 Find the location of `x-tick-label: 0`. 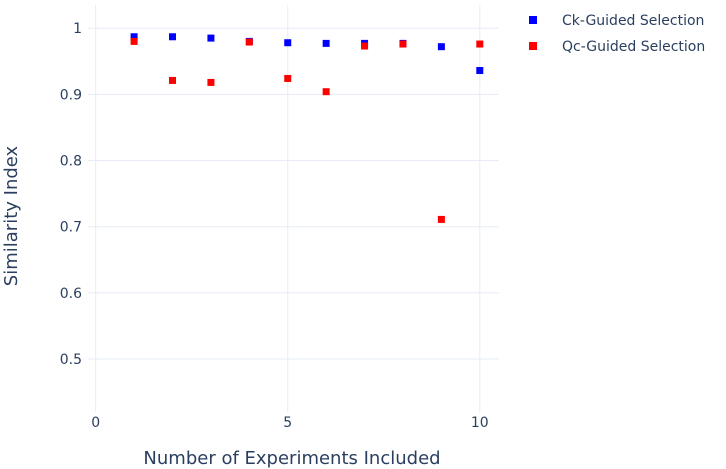

x-tick-label: 0 is located at coordinates (95, 423).